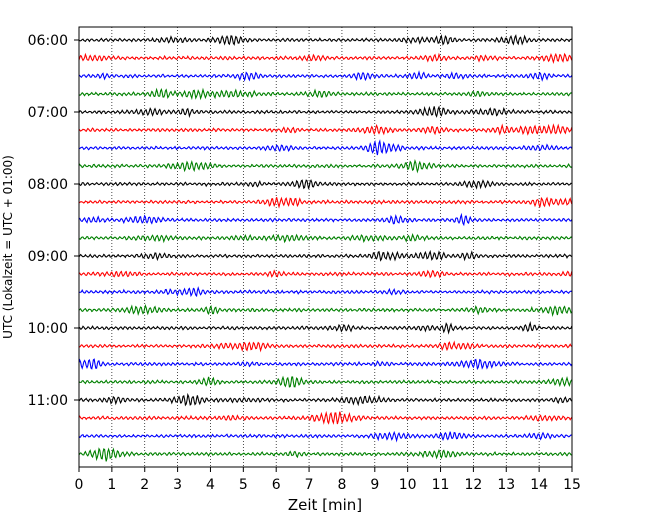  I want to click on y-tick-label: 08:00, so click(48, 185).